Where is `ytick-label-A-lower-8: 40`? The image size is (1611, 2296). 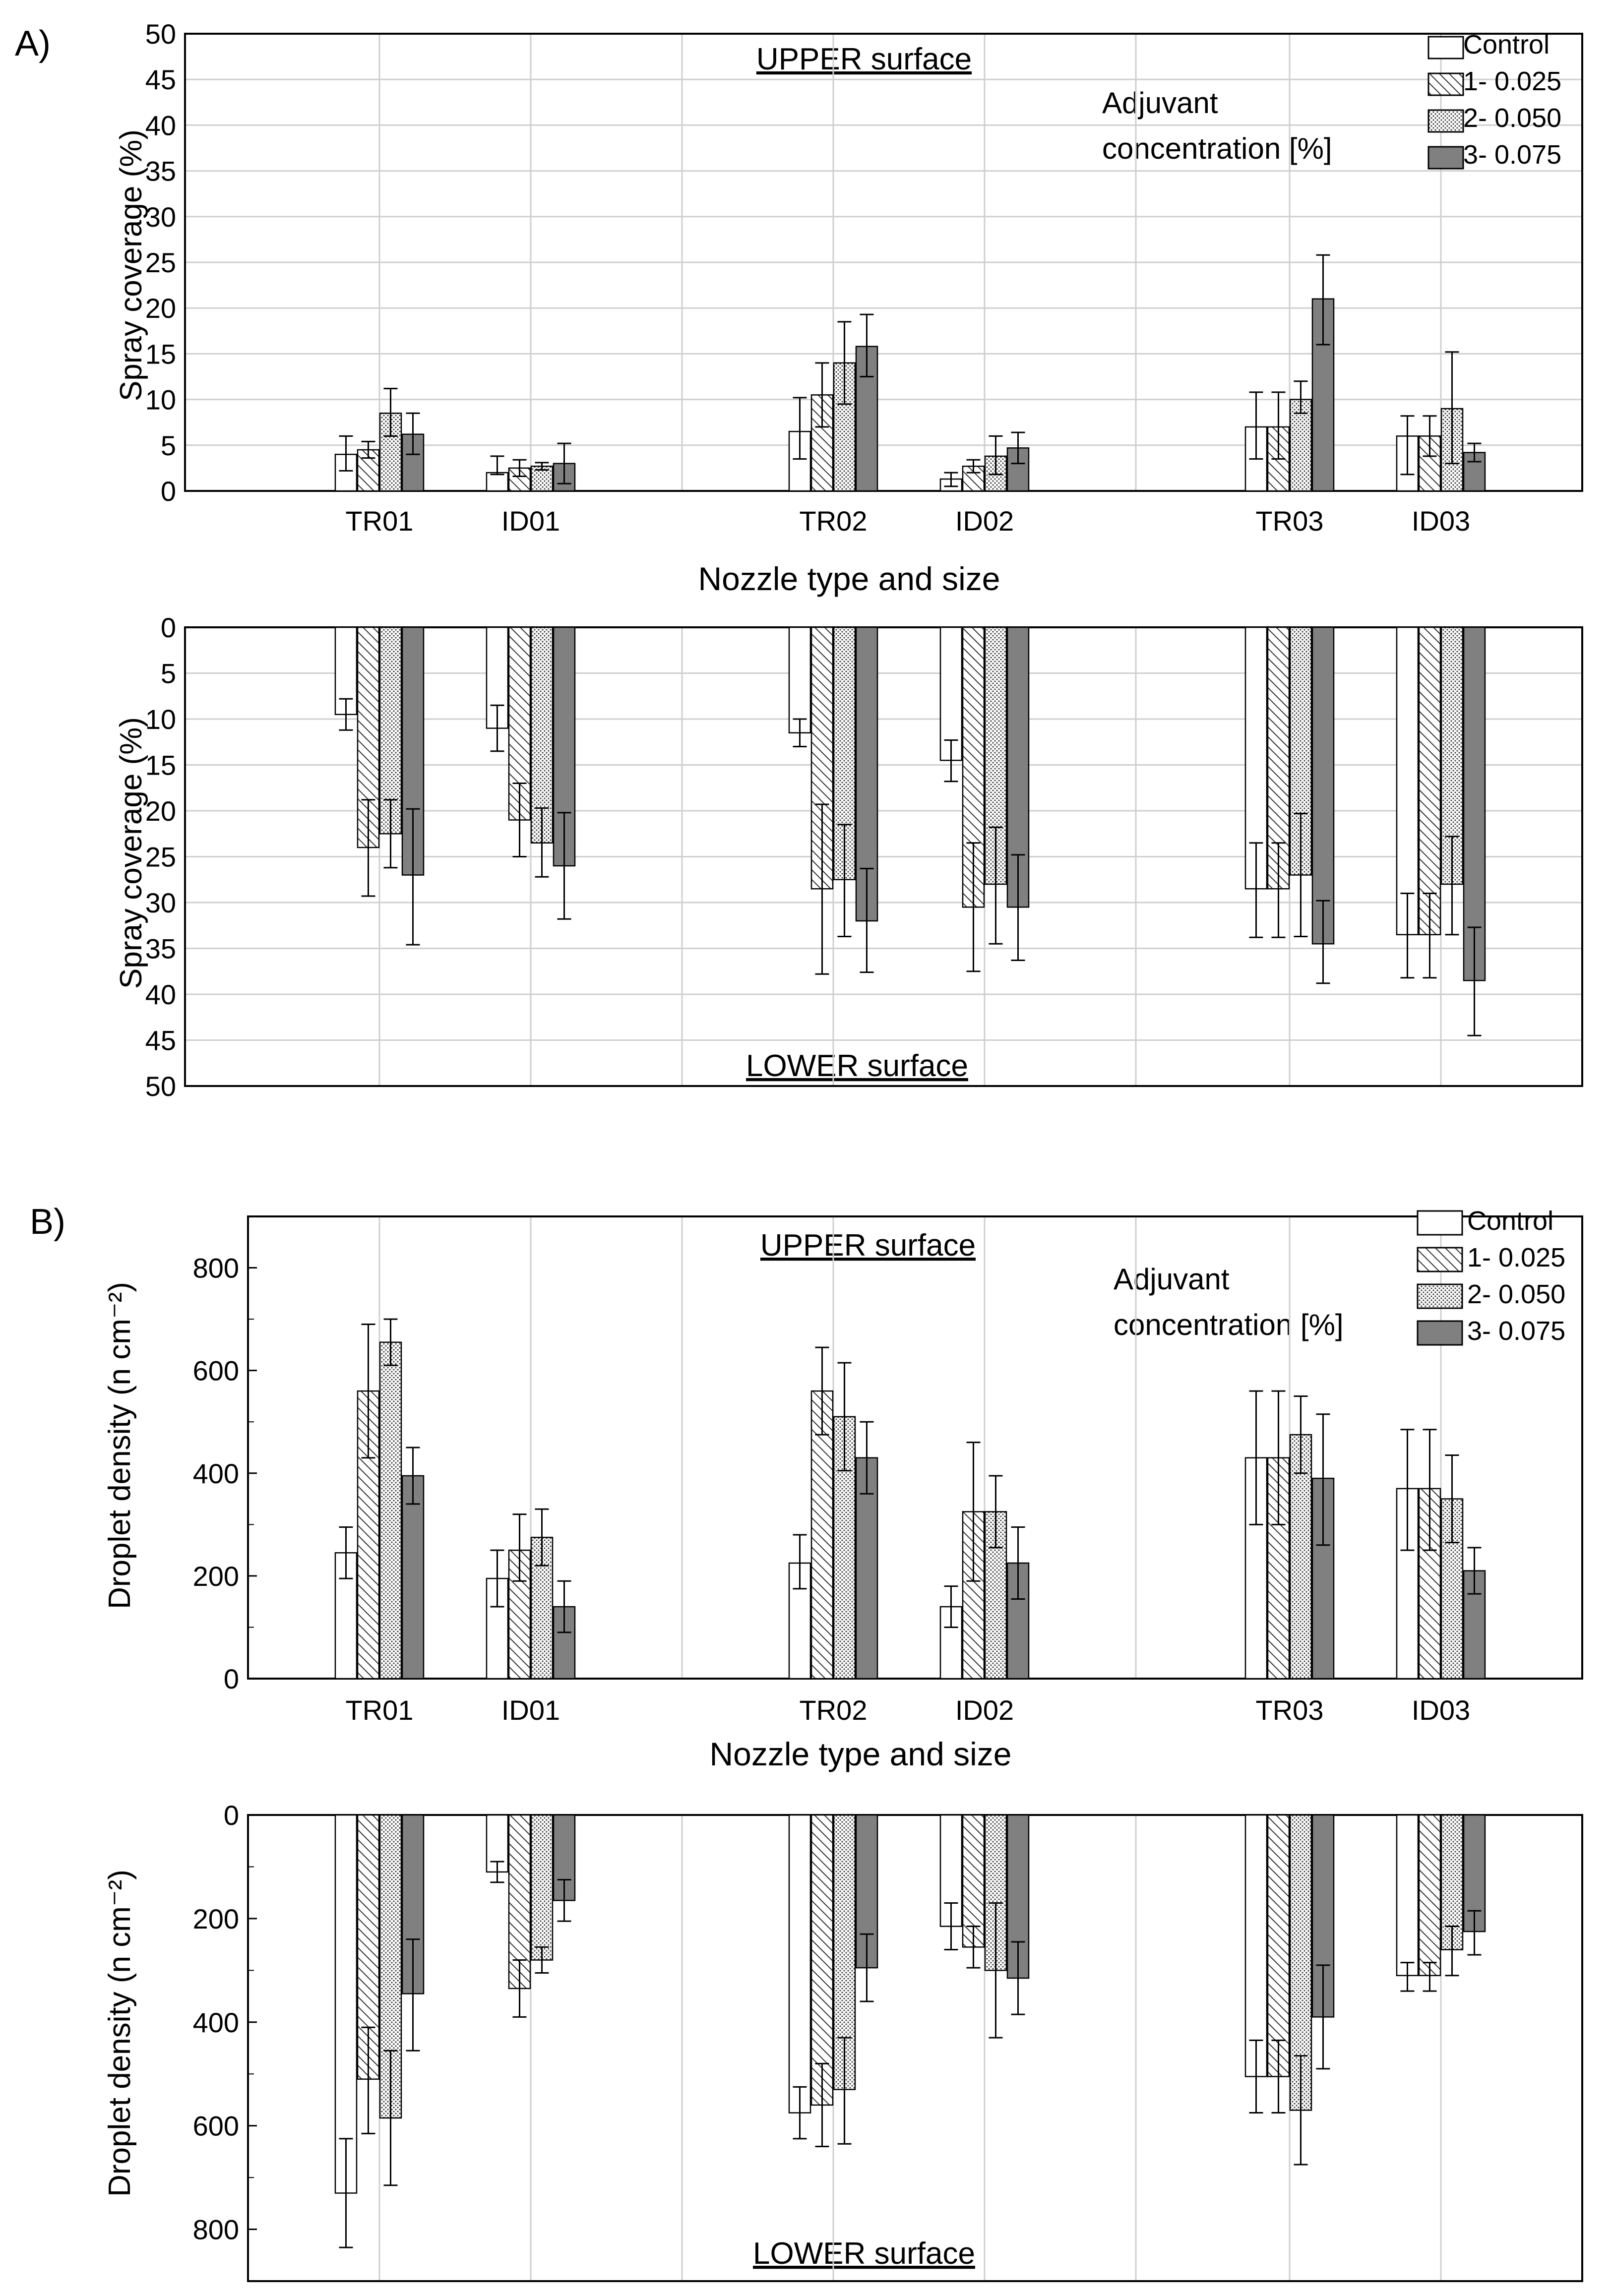 ytick-label-A-lower-8: 40 is located at coordinates (161, 994).